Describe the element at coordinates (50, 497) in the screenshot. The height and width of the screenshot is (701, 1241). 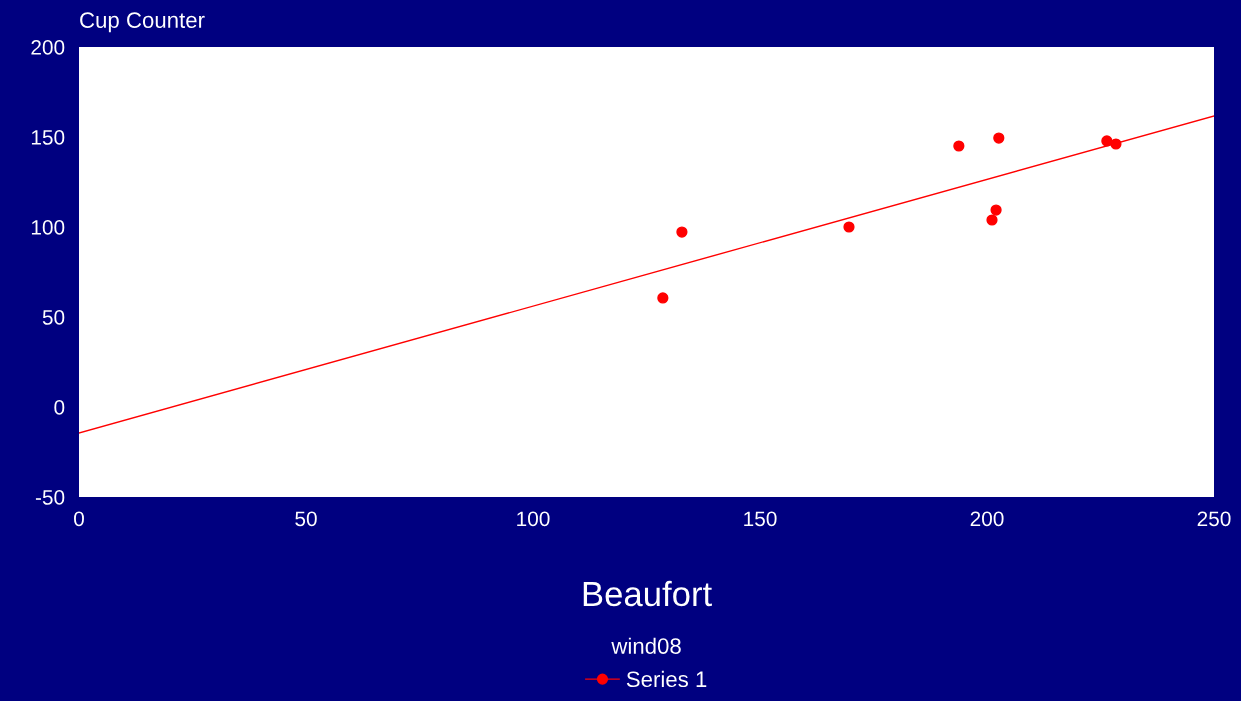
I see `y-tick-label: -50` at that location.